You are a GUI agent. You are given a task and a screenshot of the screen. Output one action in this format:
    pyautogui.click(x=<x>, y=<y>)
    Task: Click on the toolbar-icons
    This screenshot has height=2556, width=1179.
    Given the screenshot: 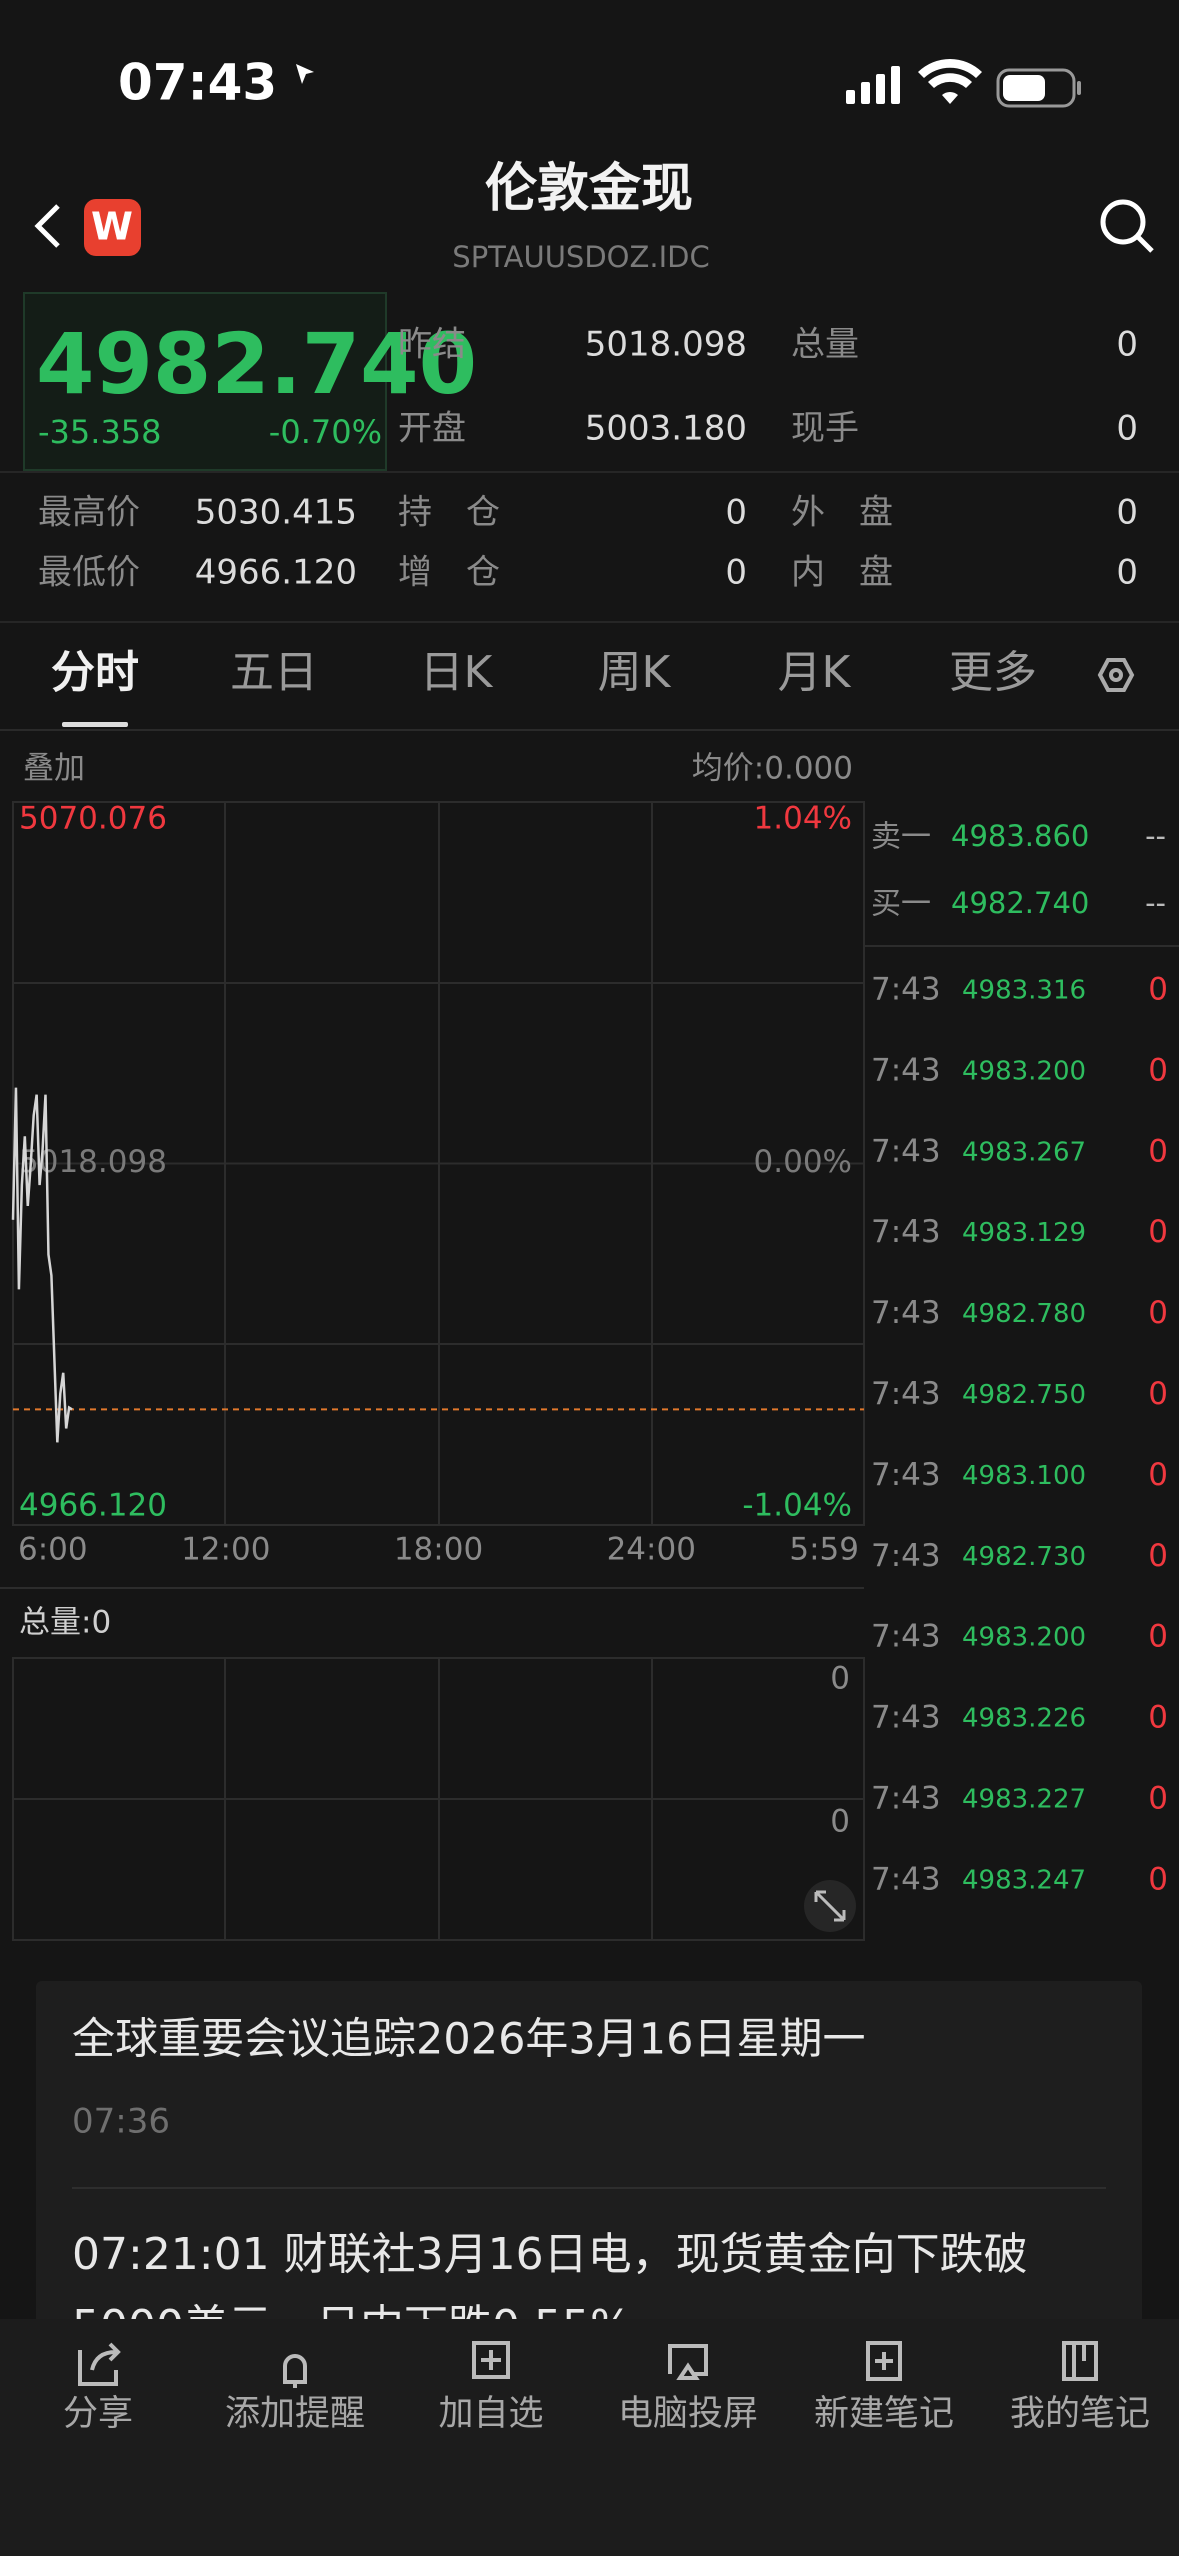 What is the action you would take?
    pyautogui.click(x=588, y=2364)
    